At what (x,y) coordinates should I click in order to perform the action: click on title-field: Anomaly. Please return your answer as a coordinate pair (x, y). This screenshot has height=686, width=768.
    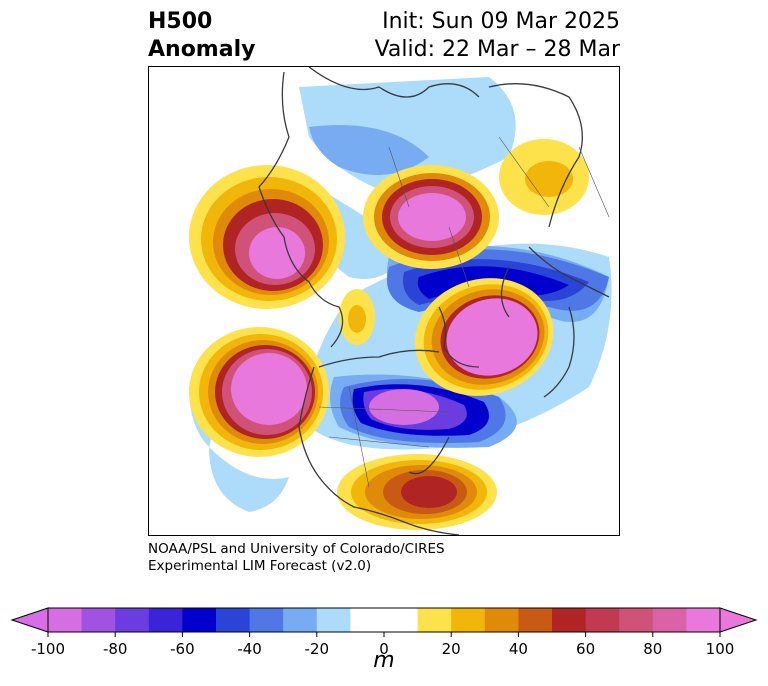
    Looking at the image, I should click on (202, 49).